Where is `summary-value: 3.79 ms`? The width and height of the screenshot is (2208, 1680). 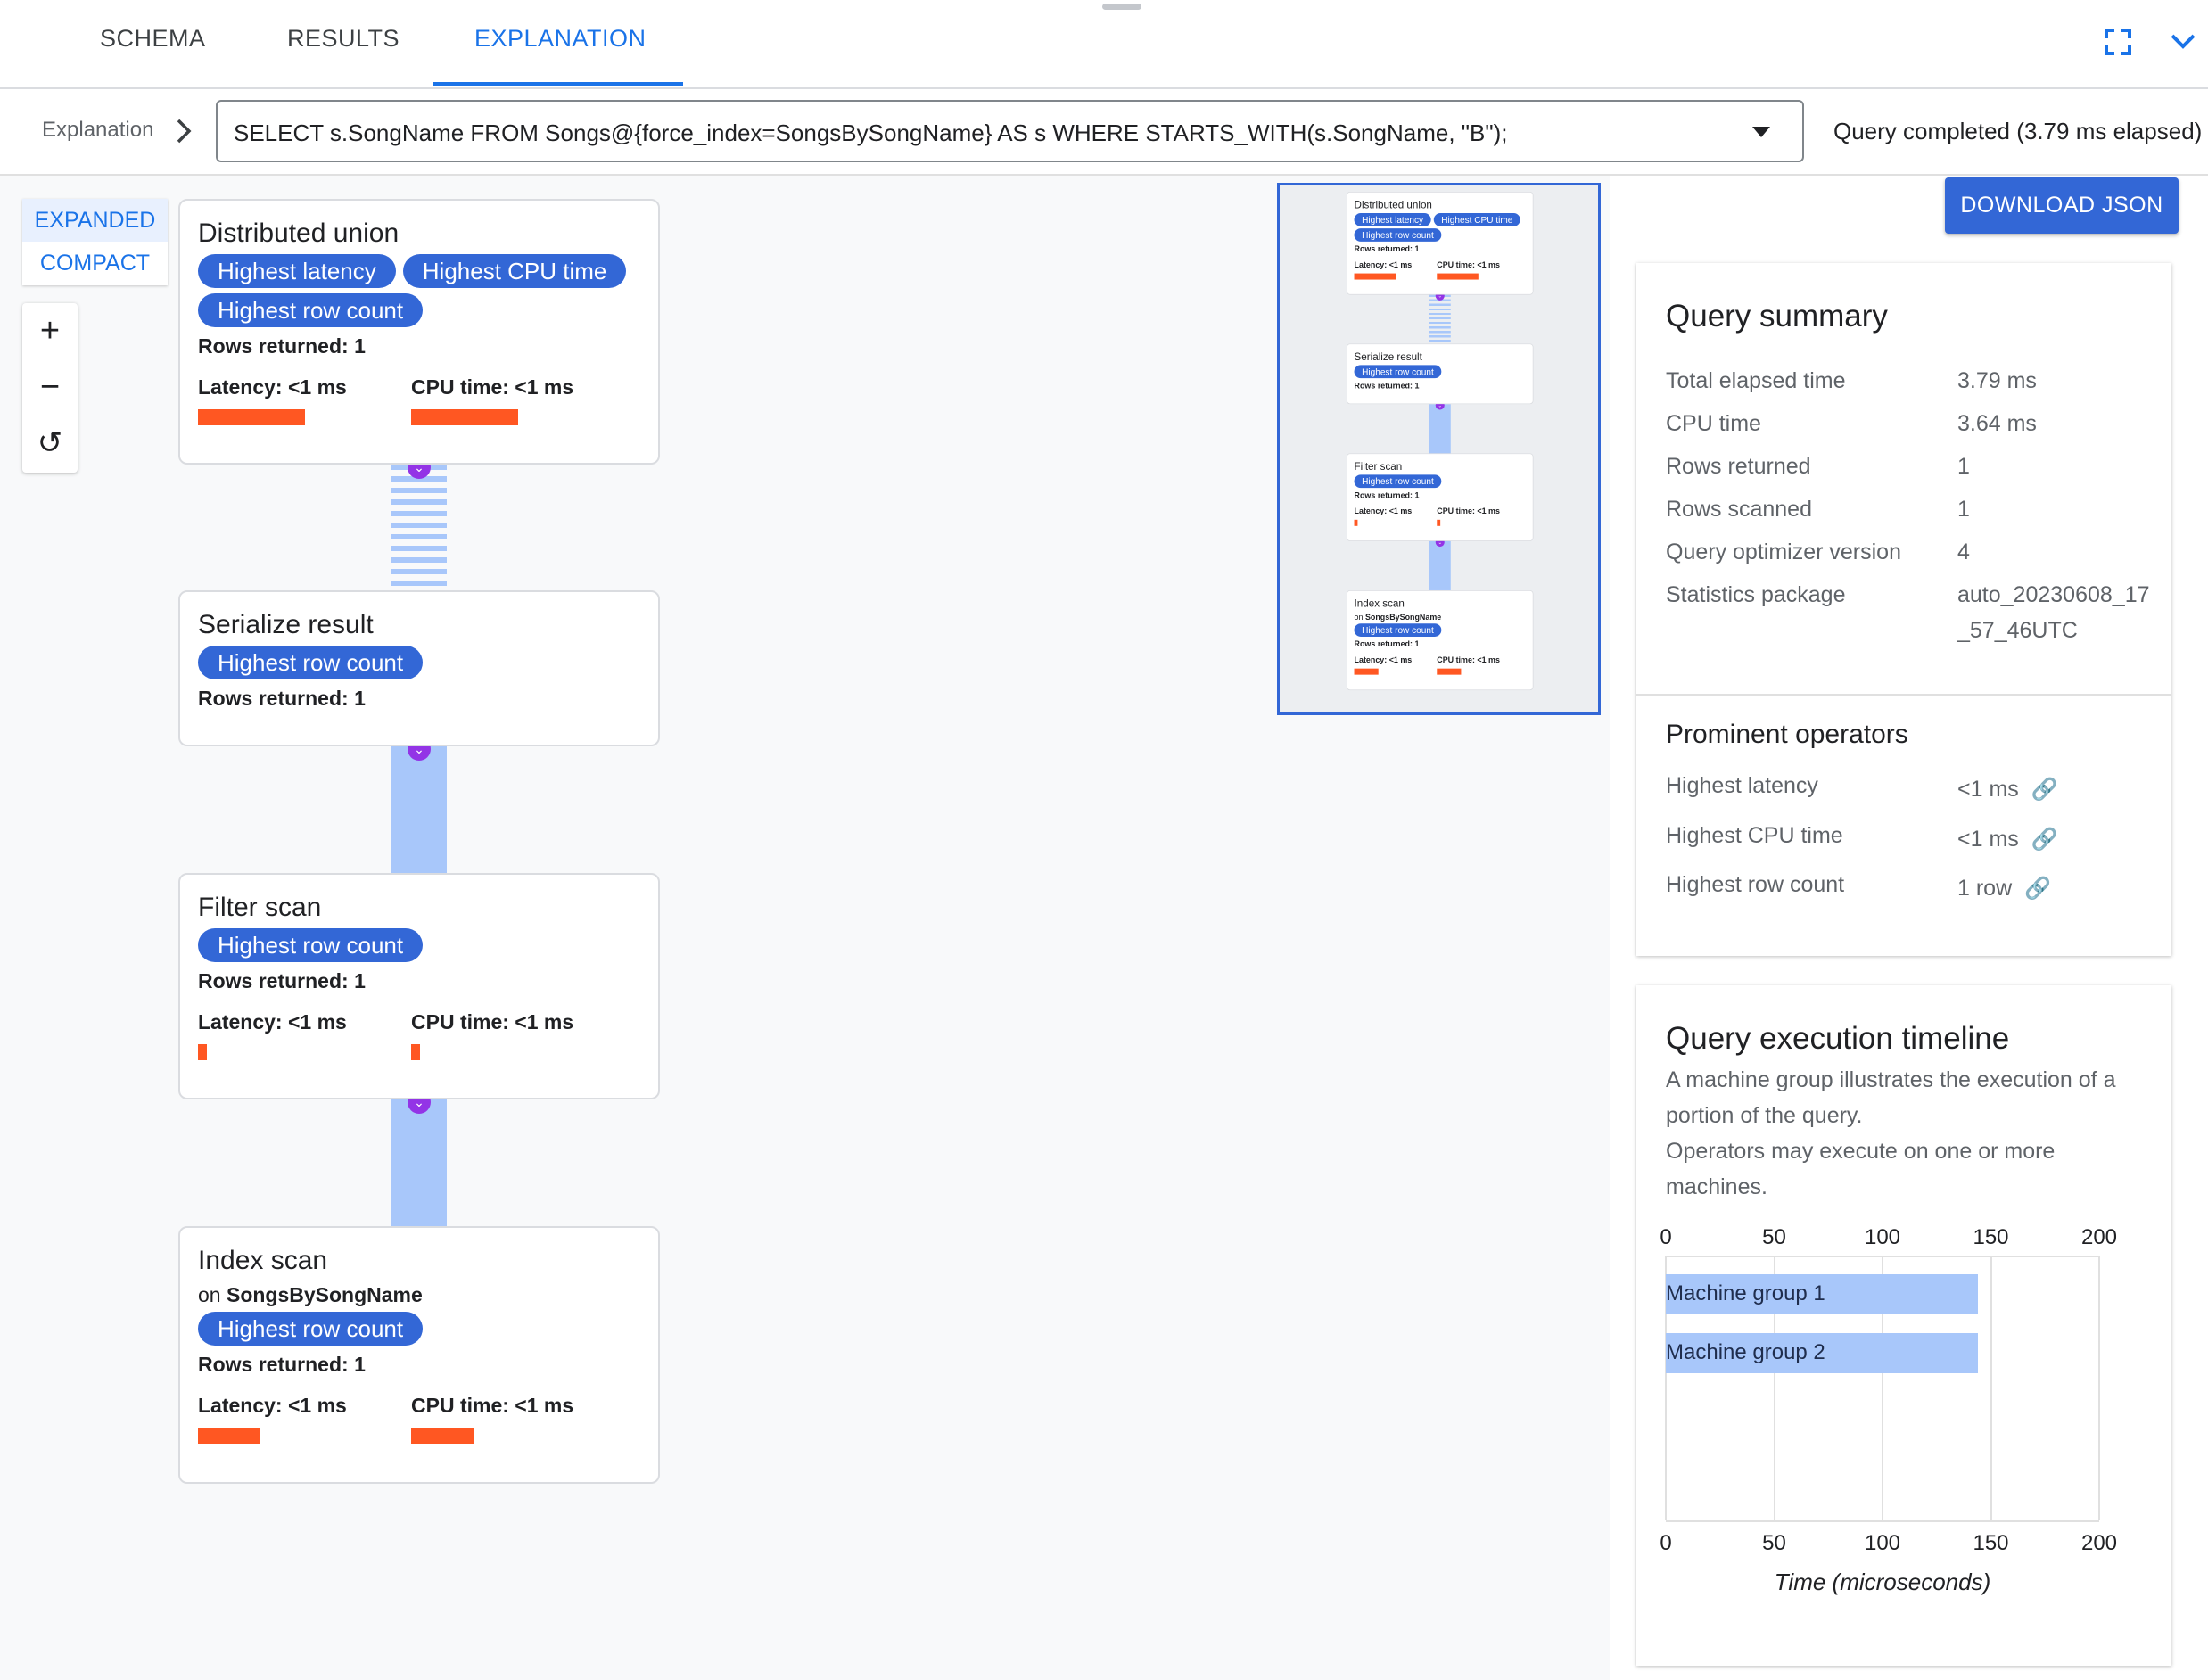 summary-value: 3.79 ms is located at coordinates (1997, 380).